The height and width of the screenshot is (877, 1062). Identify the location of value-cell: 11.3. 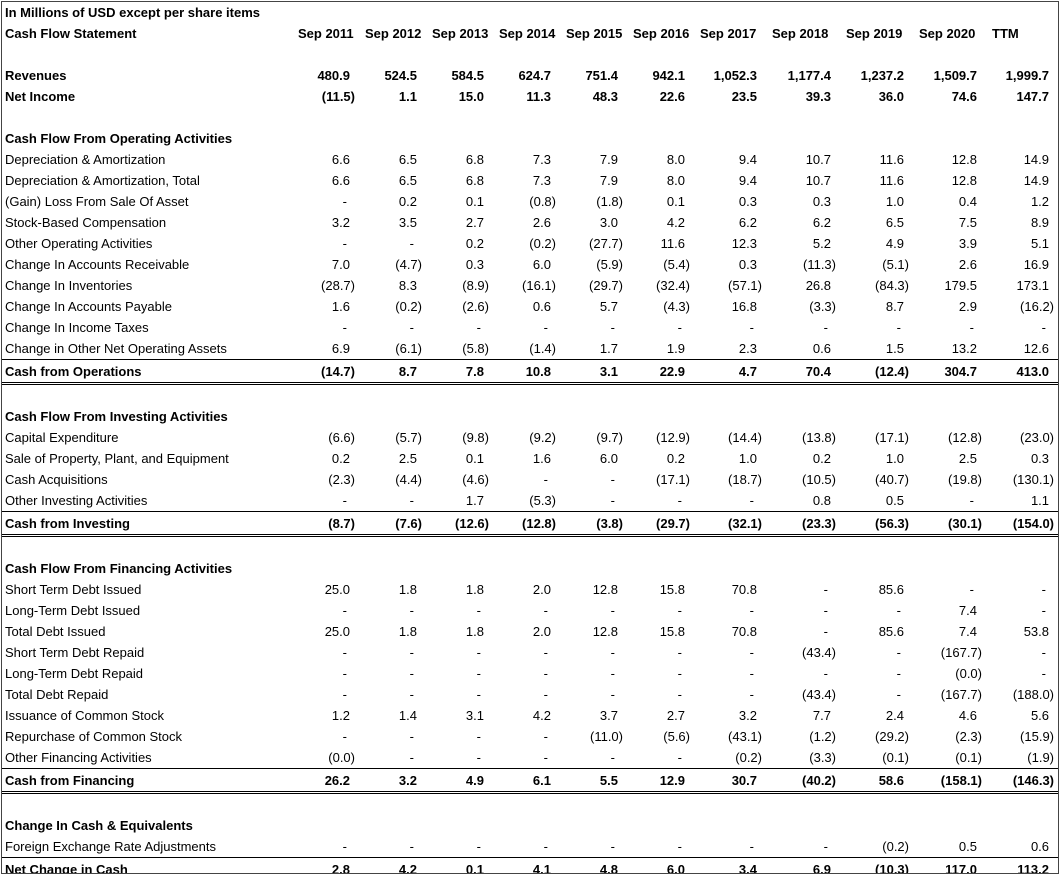
(538, 96).